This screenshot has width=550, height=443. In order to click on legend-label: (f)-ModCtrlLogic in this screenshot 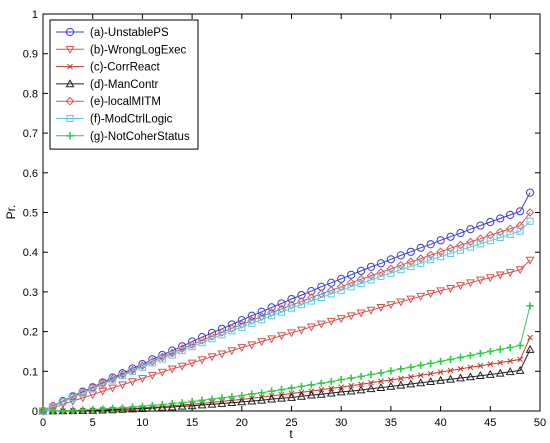, I will do `click(131, 120)`.